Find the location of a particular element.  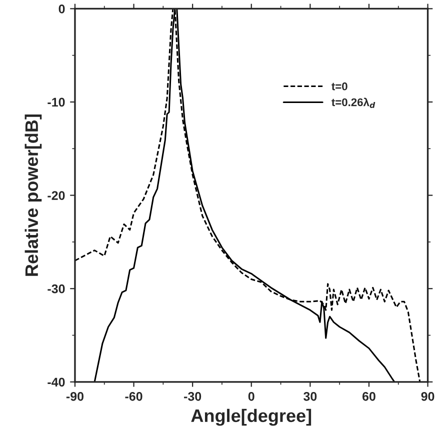

x-tick-label: 60 is located at coordinates (369, 396).